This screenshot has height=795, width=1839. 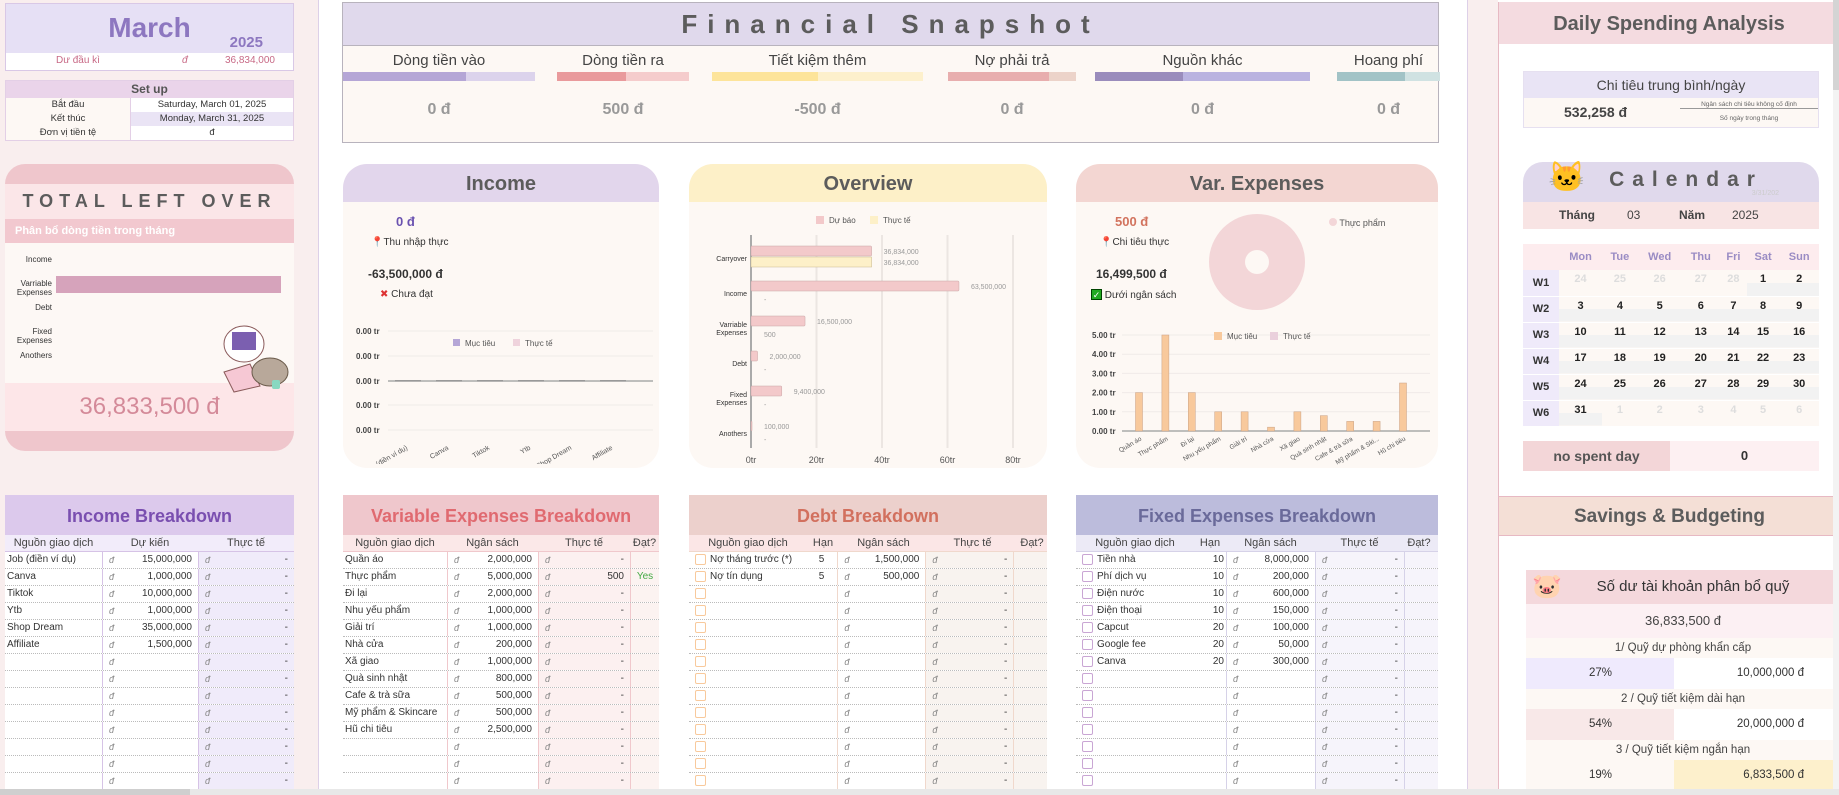 I want to click on calendar-day: 14, so click(x=1733, y=335).